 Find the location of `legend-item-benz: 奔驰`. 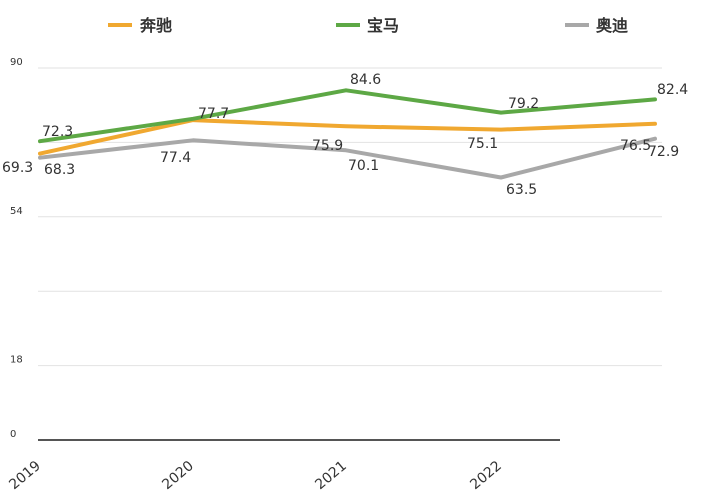

legend-item-benz: 奔驰 is located at coordinates (140, 25).